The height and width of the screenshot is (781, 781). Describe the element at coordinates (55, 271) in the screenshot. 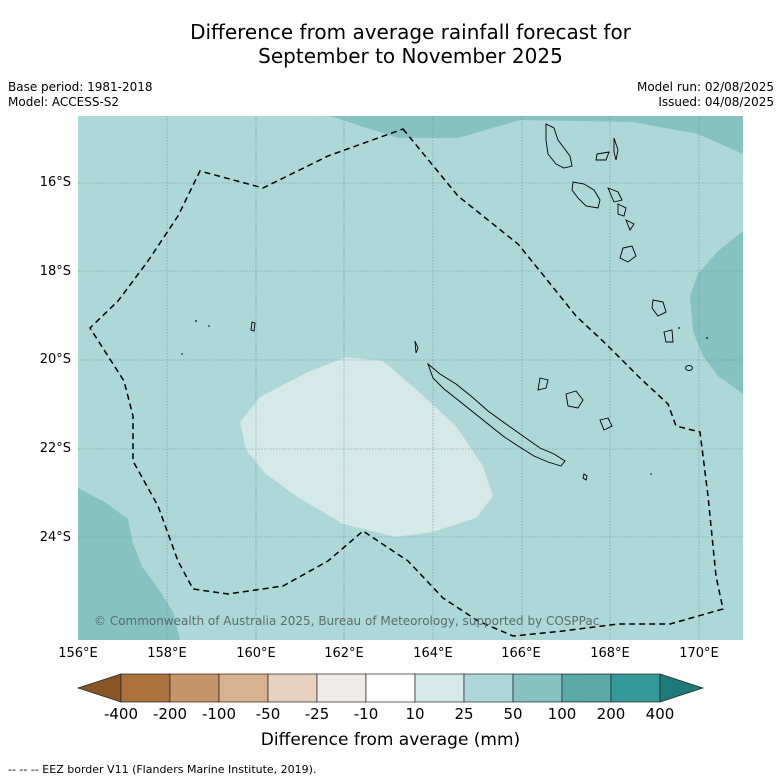

I see `lat-tick-18s: 18°S` at that location.